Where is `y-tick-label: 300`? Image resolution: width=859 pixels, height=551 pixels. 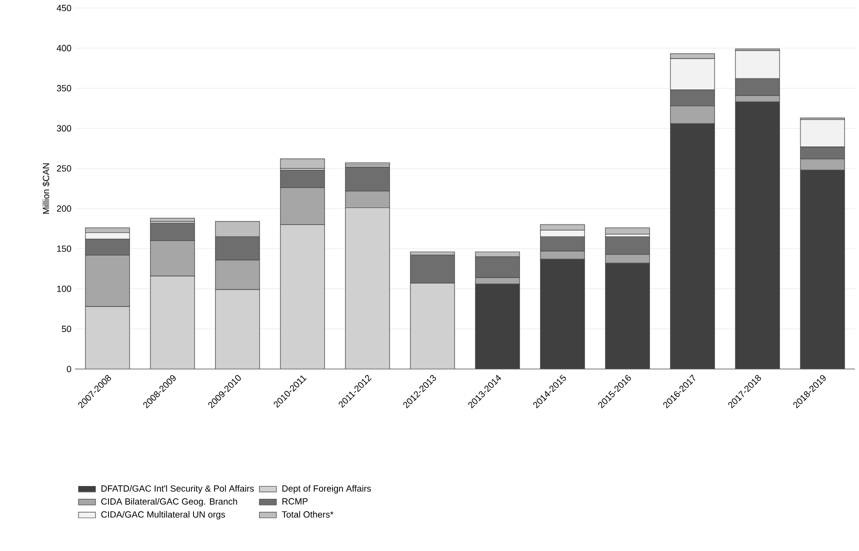 y-tick-label: 300 is located at coordinates (64, 128).